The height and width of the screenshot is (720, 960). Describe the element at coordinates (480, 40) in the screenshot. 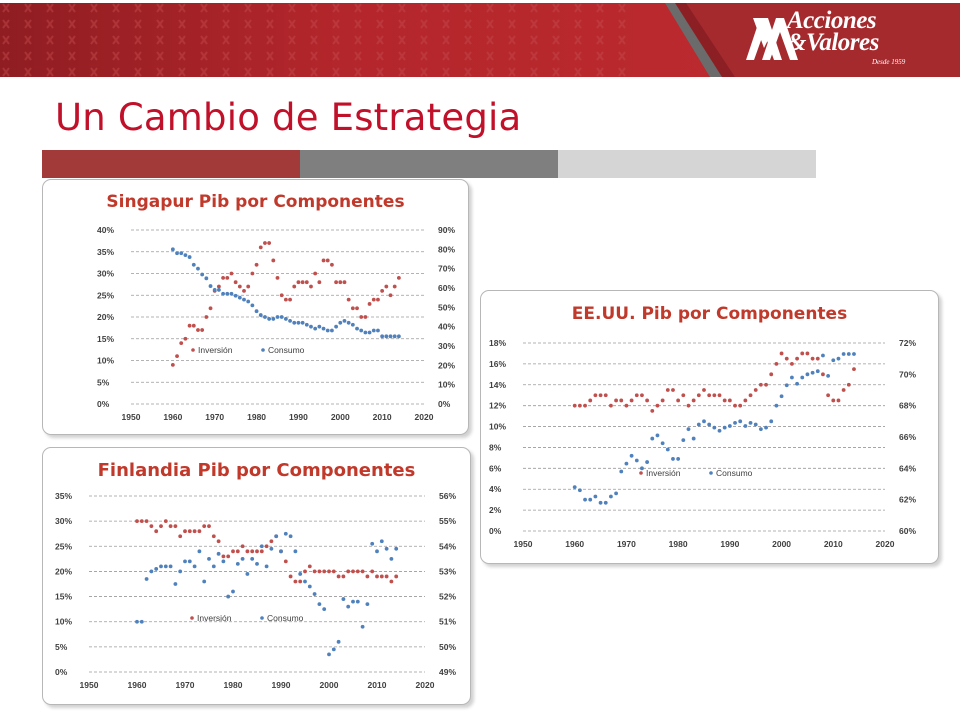

I see `header-banner: Acciones &Valores Desde 1959` at that location.